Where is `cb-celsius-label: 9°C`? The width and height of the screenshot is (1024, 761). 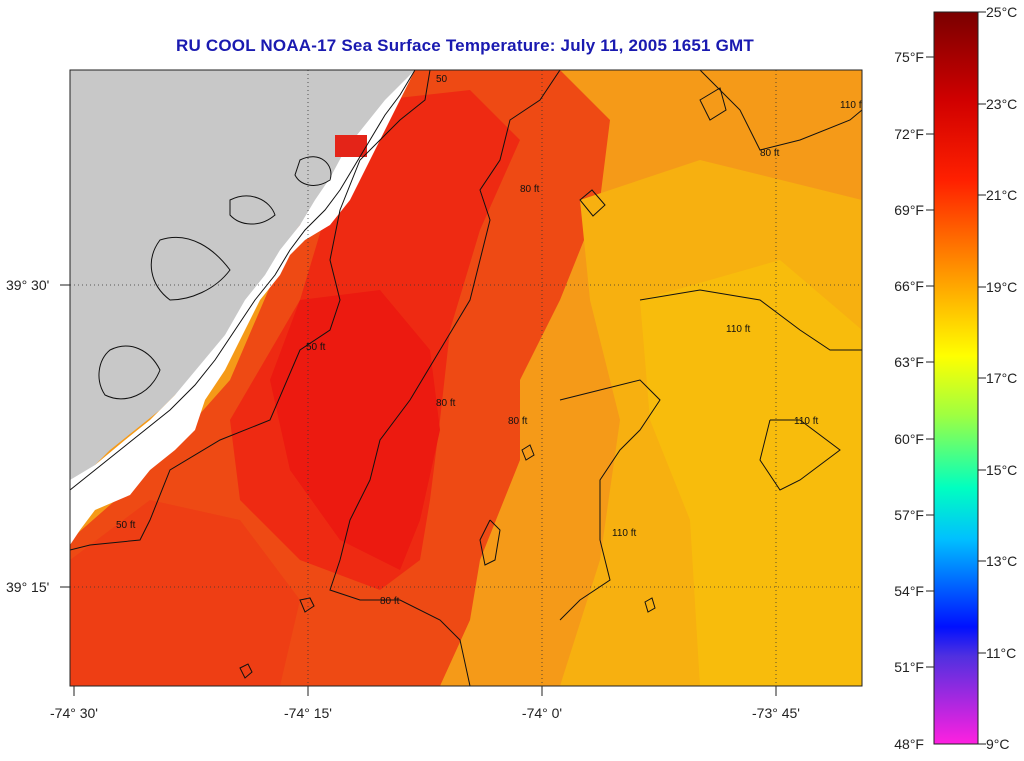
cb-celsius-label: 9°C is located at coordinates (998, 744).